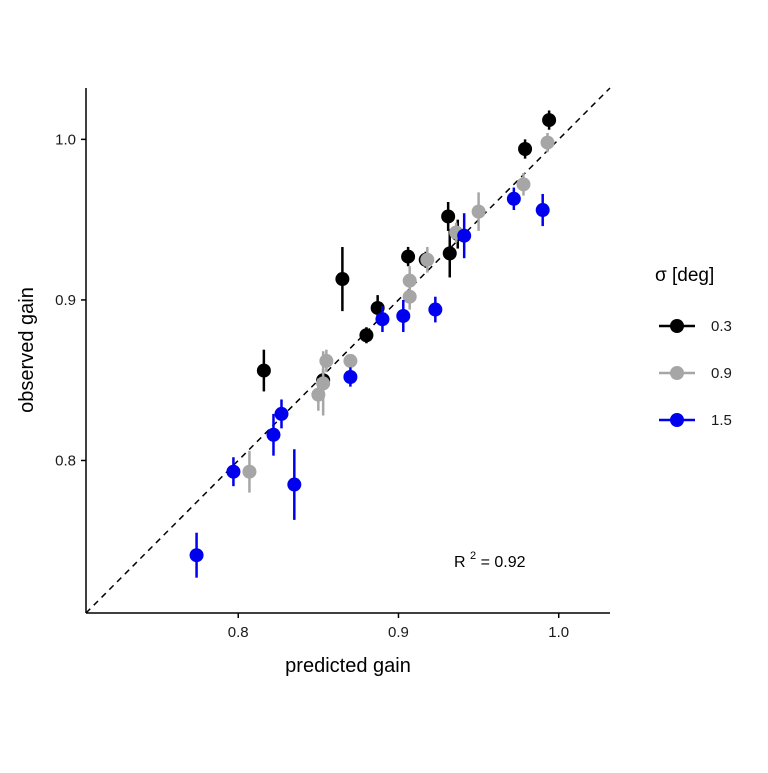 This screenshot has height=773, width=768. I want to click on y-tick-label: 0.8, so click(65, 460).